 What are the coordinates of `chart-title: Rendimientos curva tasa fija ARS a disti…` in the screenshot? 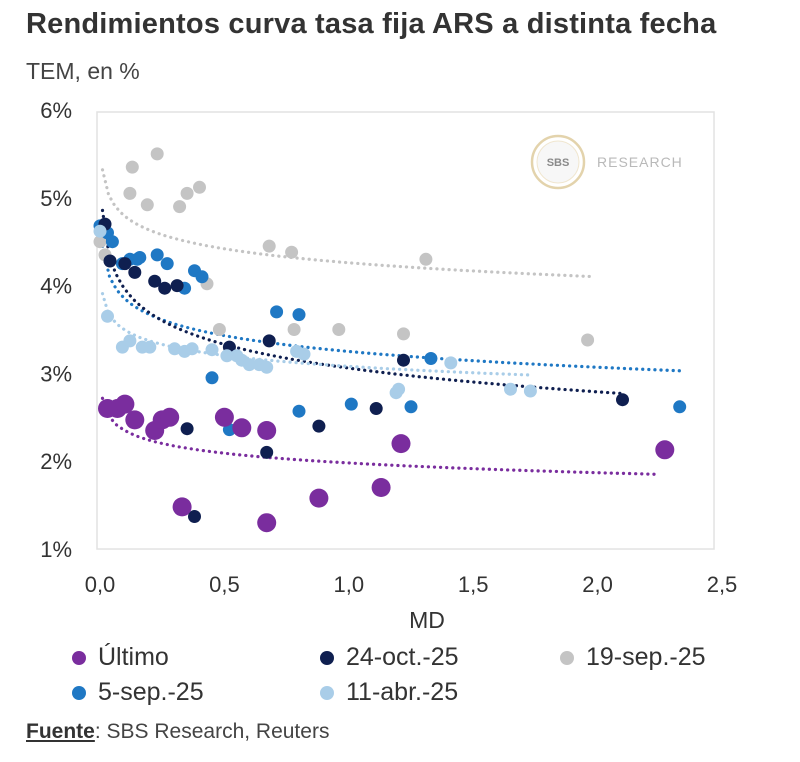 It's located at (371, 24).